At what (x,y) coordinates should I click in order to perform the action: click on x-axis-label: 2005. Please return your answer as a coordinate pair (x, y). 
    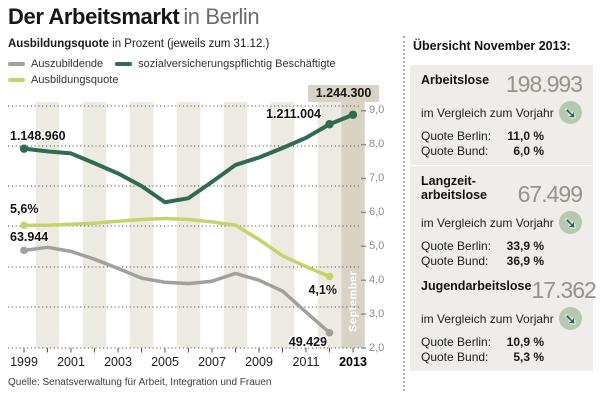
    Looking at the image, I should click on (165, 362).